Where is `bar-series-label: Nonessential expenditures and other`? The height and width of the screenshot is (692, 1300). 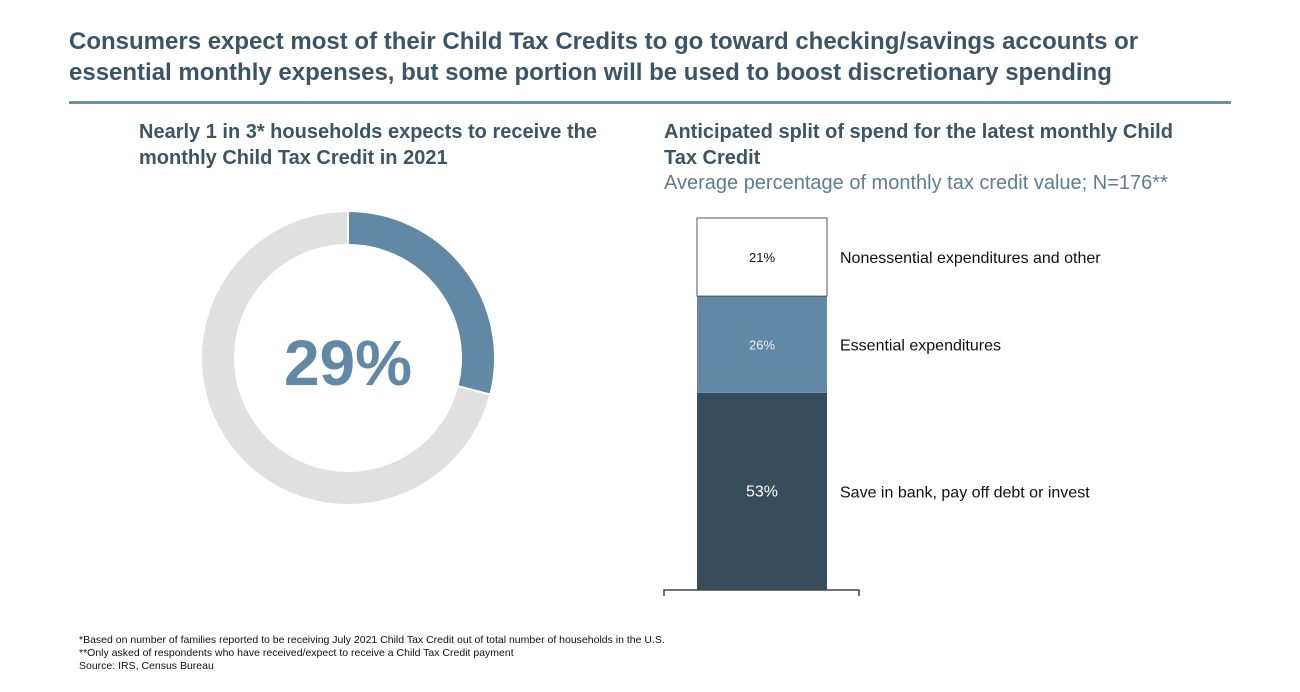 bar-series-label: Nonessential expenditures and other is located at coordinates (970, 258).